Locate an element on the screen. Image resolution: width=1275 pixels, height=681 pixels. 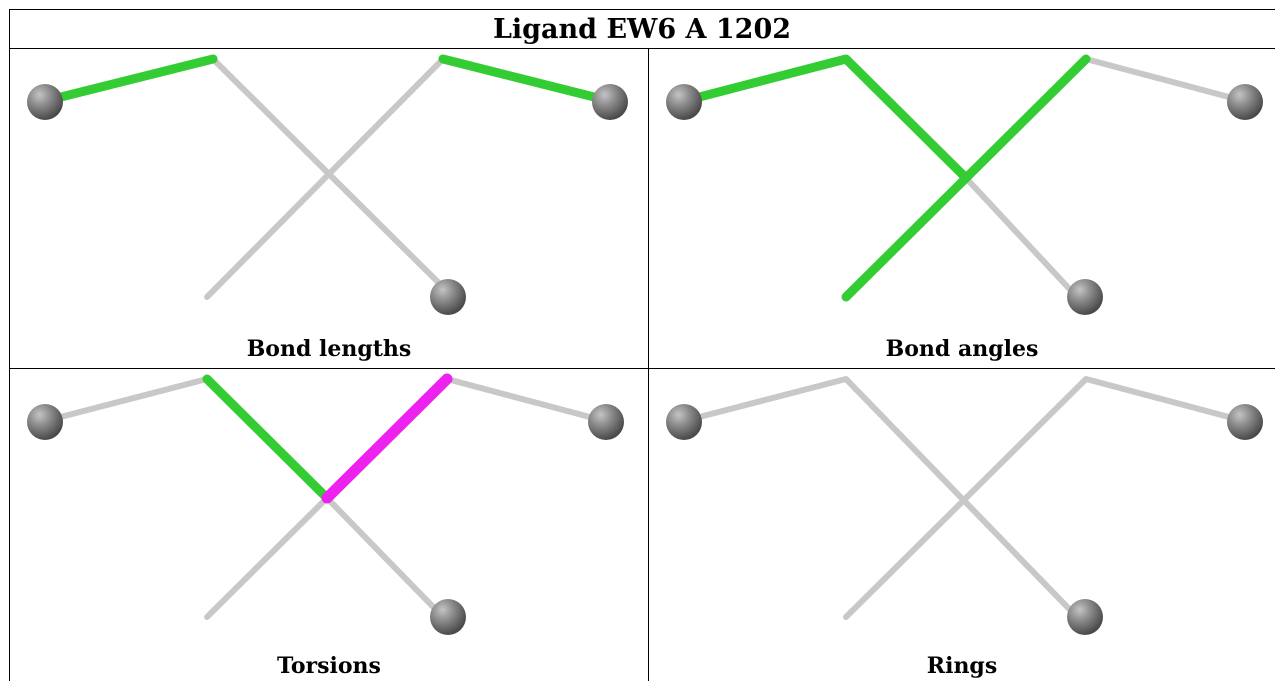
panel-caption: Bond lengths is located at coordinates (329, 349).